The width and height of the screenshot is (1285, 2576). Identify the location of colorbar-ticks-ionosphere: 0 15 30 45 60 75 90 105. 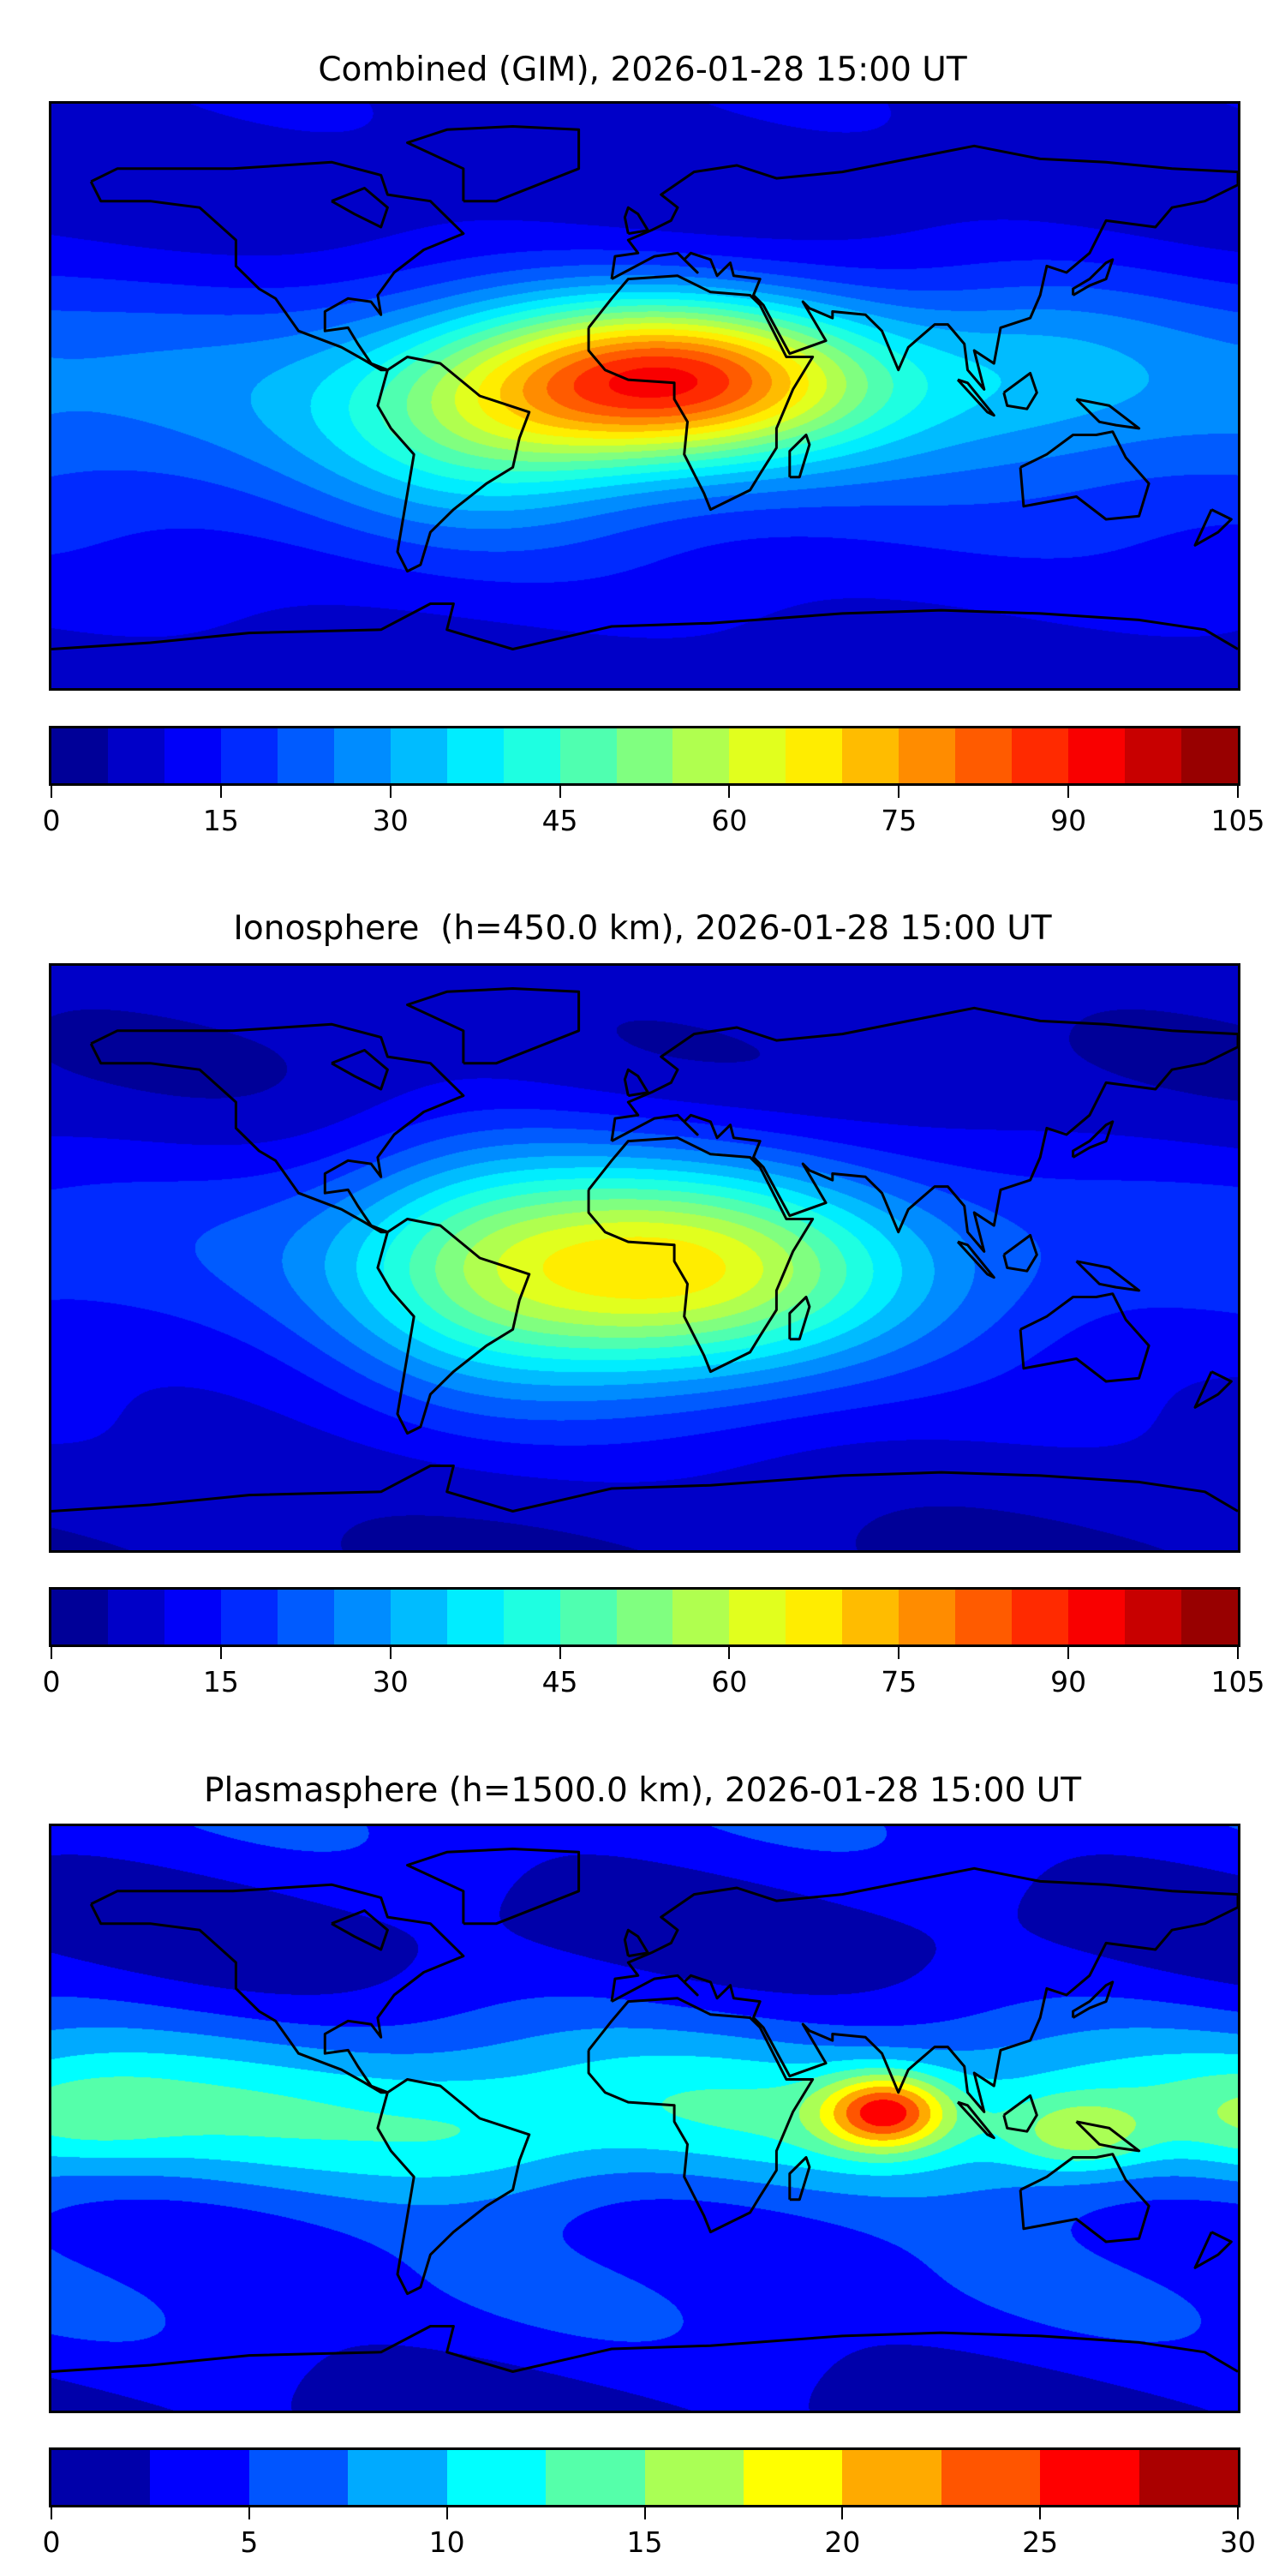
(654, 1681).